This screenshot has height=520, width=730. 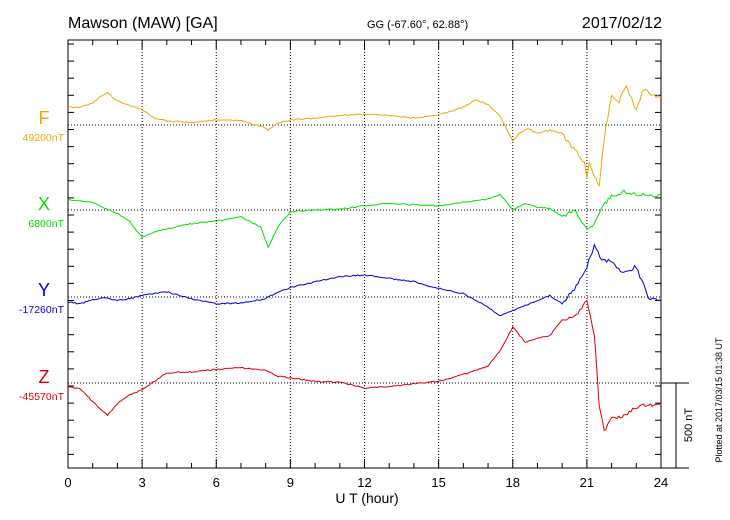 What do you see at coordinates (216, 482) in the screenshot?
I see `x-tick-label: 6` at bounding box center [216, 482].